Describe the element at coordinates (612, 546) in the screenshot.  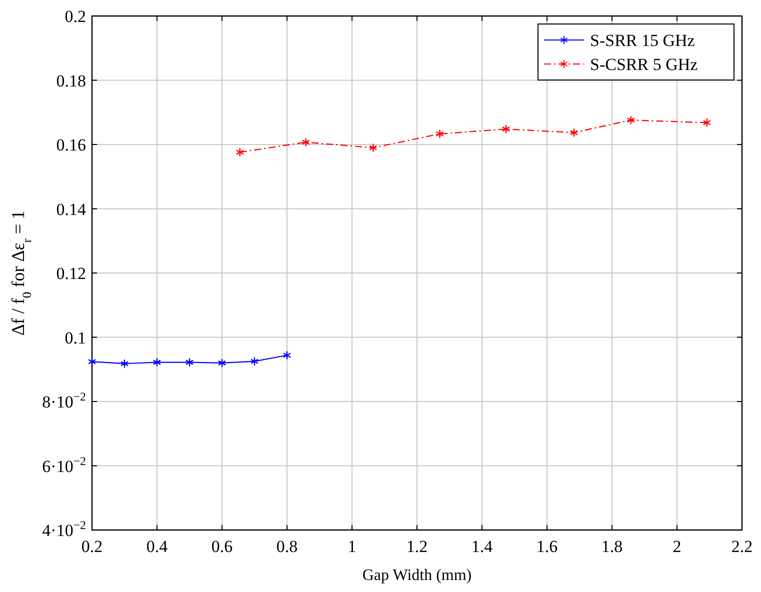
I see `x-tick-label: 1.8` at that location.